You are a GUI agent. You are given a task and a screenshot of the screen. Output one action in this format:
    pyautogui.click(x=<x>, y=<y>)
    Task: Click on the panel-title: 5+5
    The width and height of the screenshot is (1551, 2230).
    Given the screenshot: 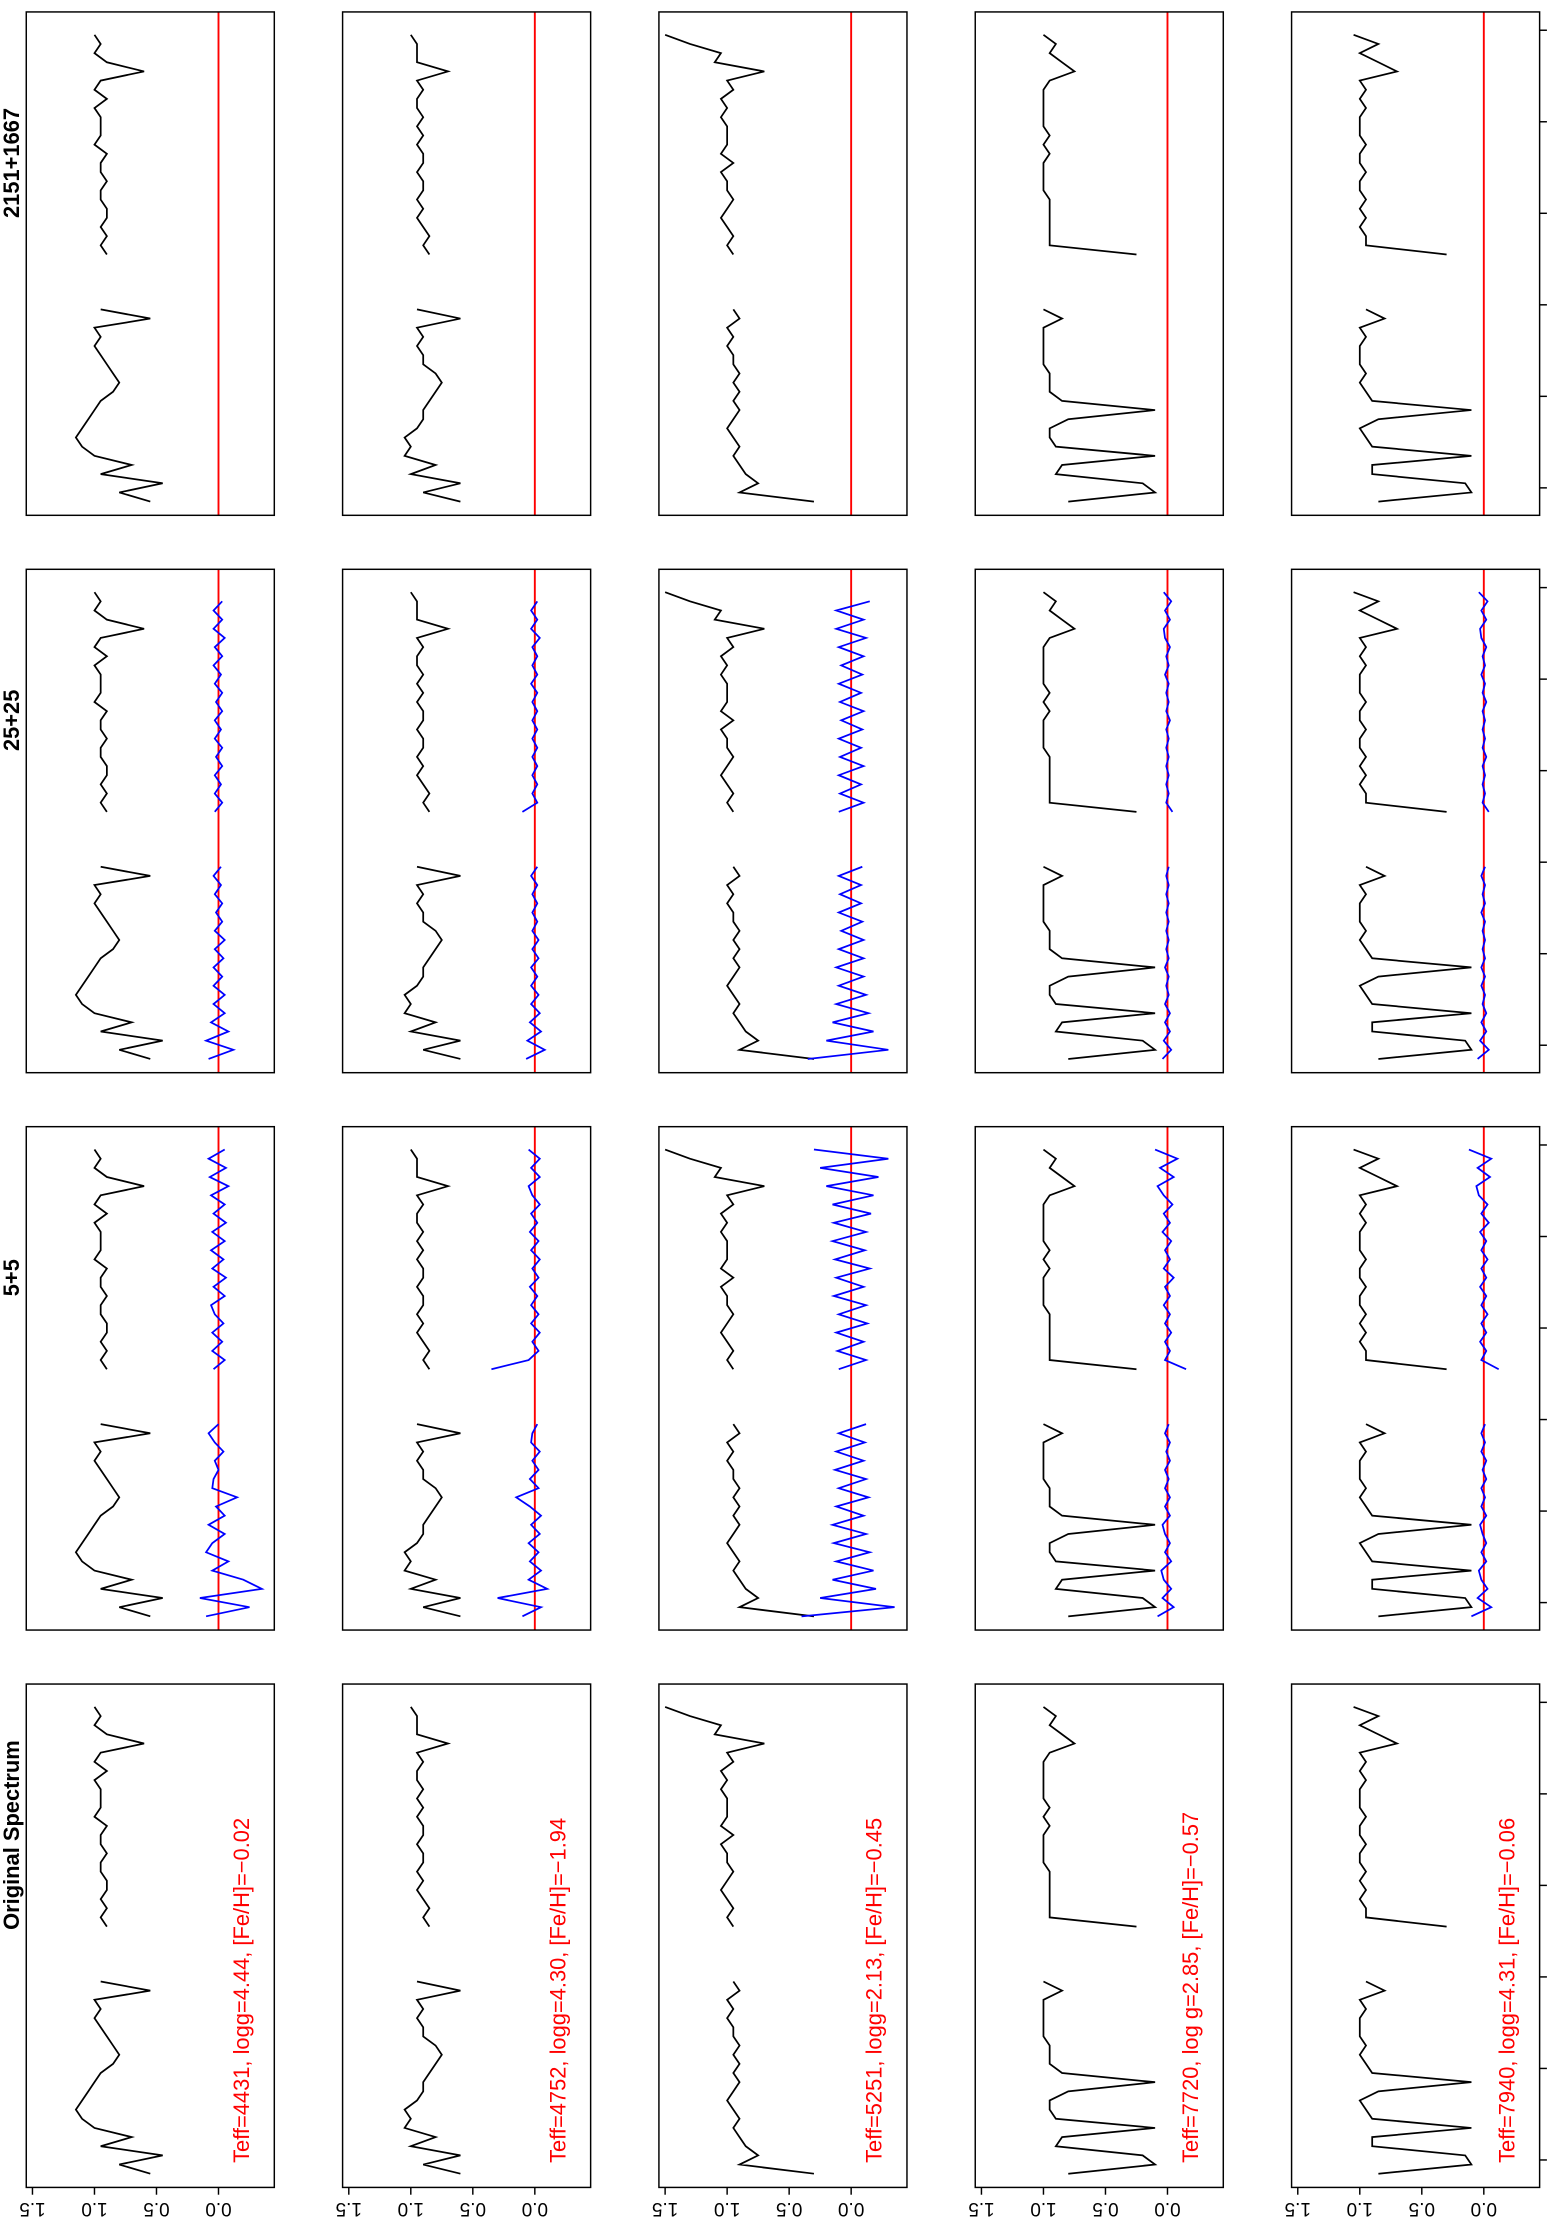 What is the action you would take?
    pyautogui.click(x=12, y=1277)
    